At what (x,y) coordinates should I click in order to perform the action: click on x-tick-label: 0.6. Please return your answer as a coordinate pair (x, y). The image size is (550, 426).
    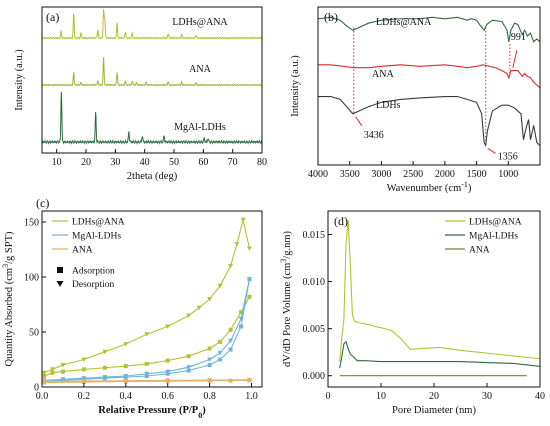
    Looking at the image, I should click on (167, 396).